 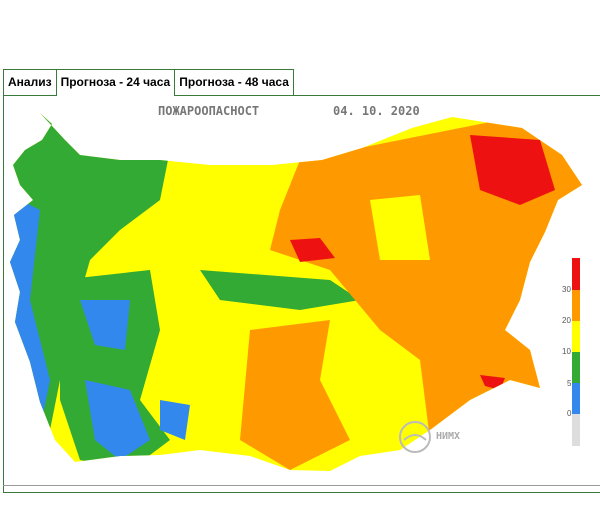 I want to click on legend-tick: 20, so click(x=566, y=320).